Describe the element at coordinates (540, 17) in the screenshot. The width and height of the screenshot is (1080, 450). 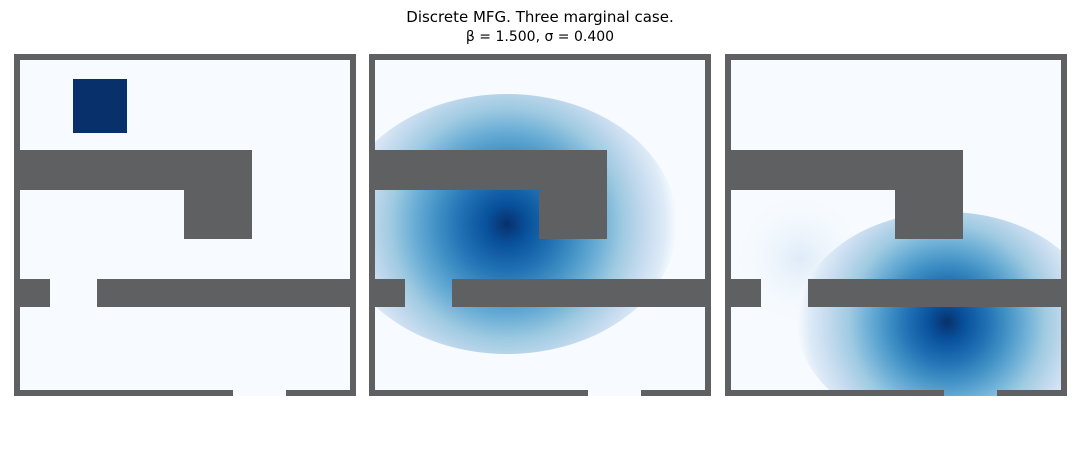
I see `title-line-1: Discrete MFG. Three marginal case.` at that location.